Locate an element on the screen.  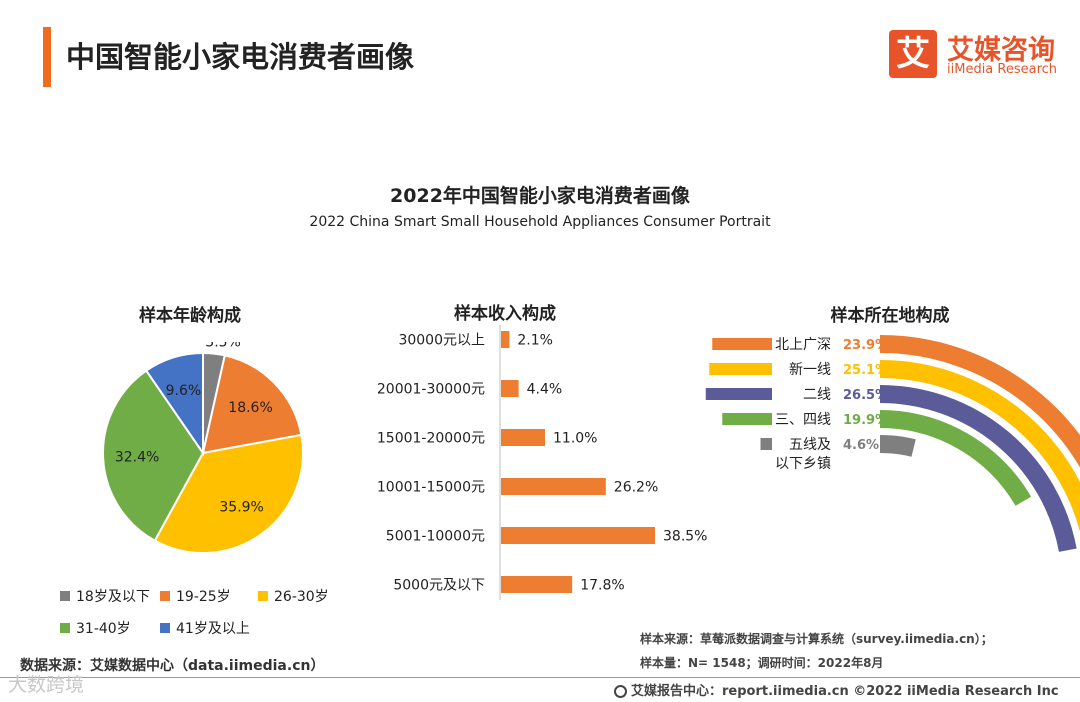
iimedia-logo: 艾 艾媒咨询 iiMedia Research is located at coordinates (976, 56).